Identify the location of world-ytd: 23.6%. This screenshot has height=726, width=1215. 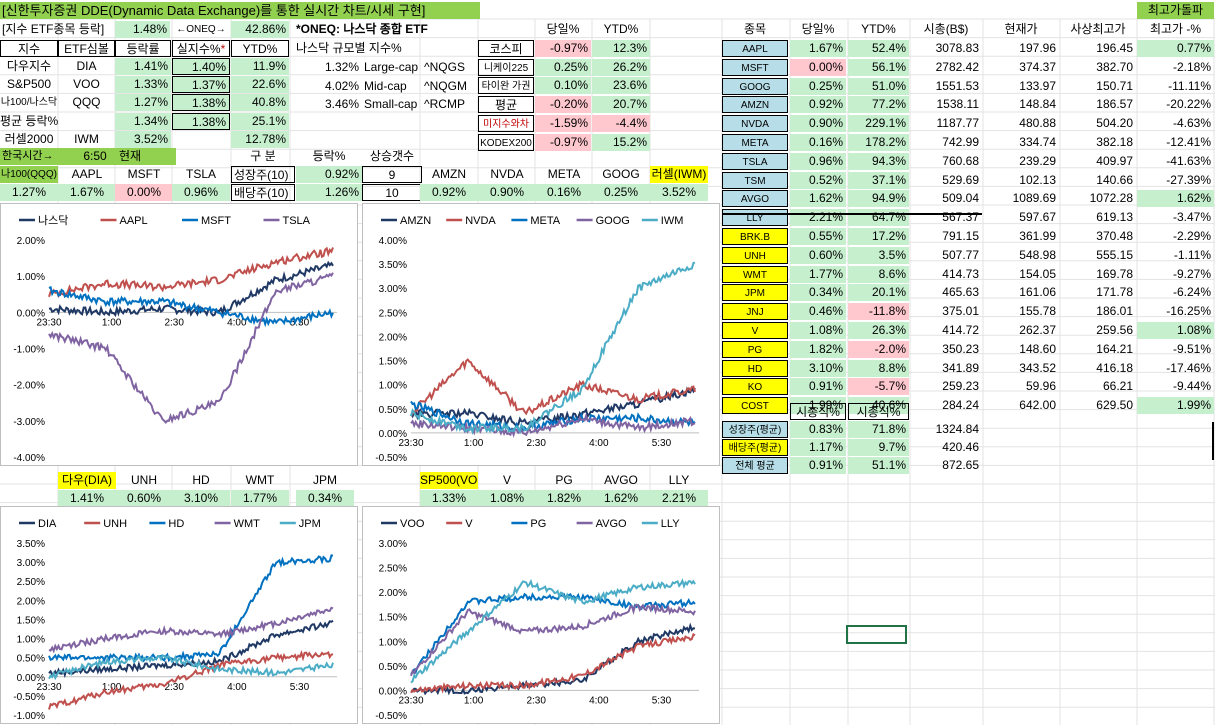
(621, 86).